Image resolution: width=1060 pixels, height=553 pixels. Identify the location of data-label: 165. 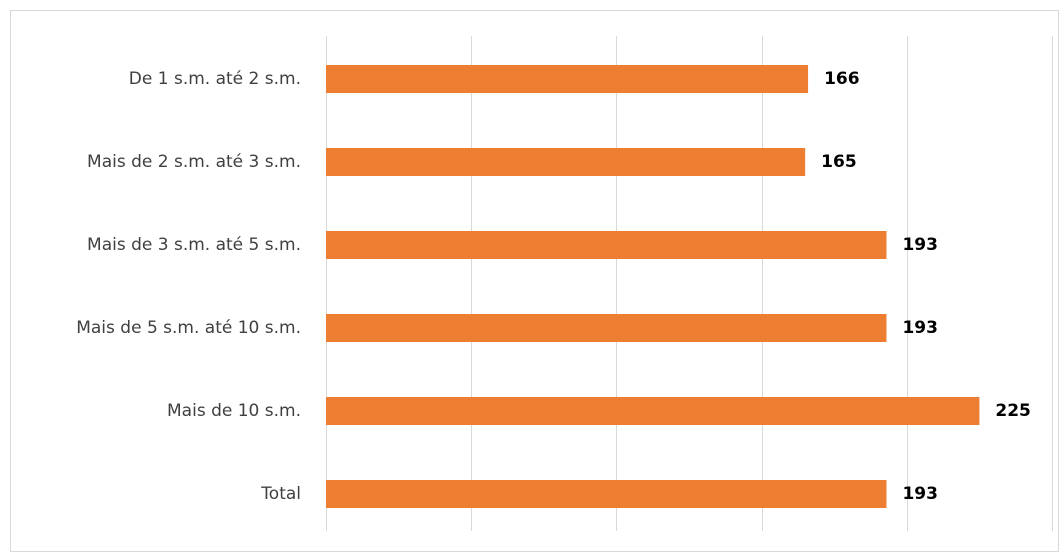
(839, 162).